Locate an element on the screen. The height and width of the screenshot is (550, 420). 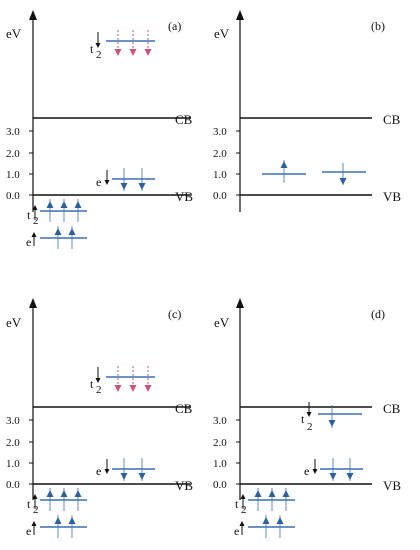
panel-label: (a) is located at coordinates (174, 26).